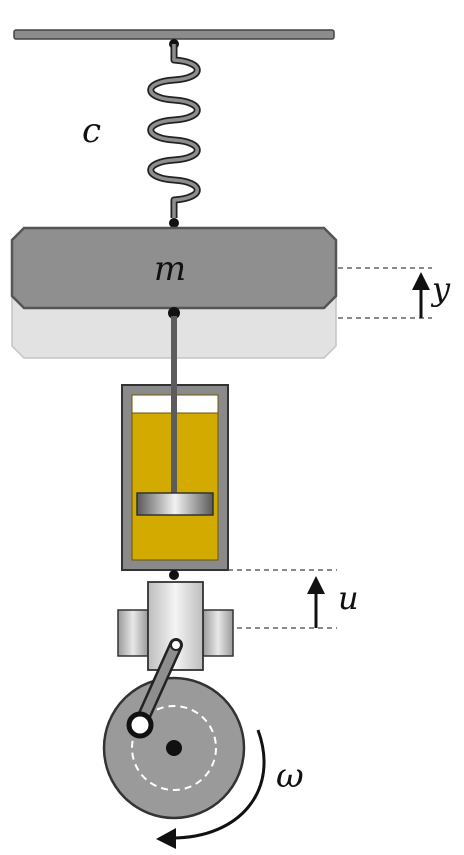  Describe the element at coordinates (218, 633) in the screenshot. I see `guide-right` at that location.